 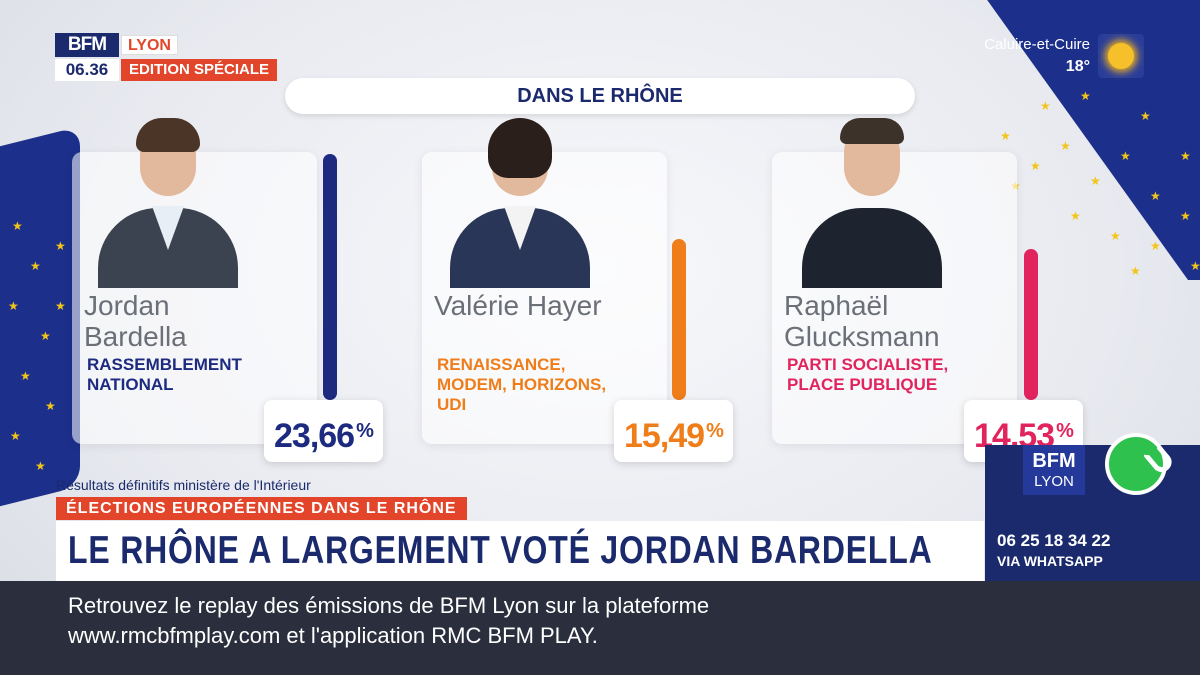 What do you see at coordinates (1054, 540) in the screenshot?
I see `whatsapp-number: 06 25 18 34 22` at bounding box center [1054, 540].